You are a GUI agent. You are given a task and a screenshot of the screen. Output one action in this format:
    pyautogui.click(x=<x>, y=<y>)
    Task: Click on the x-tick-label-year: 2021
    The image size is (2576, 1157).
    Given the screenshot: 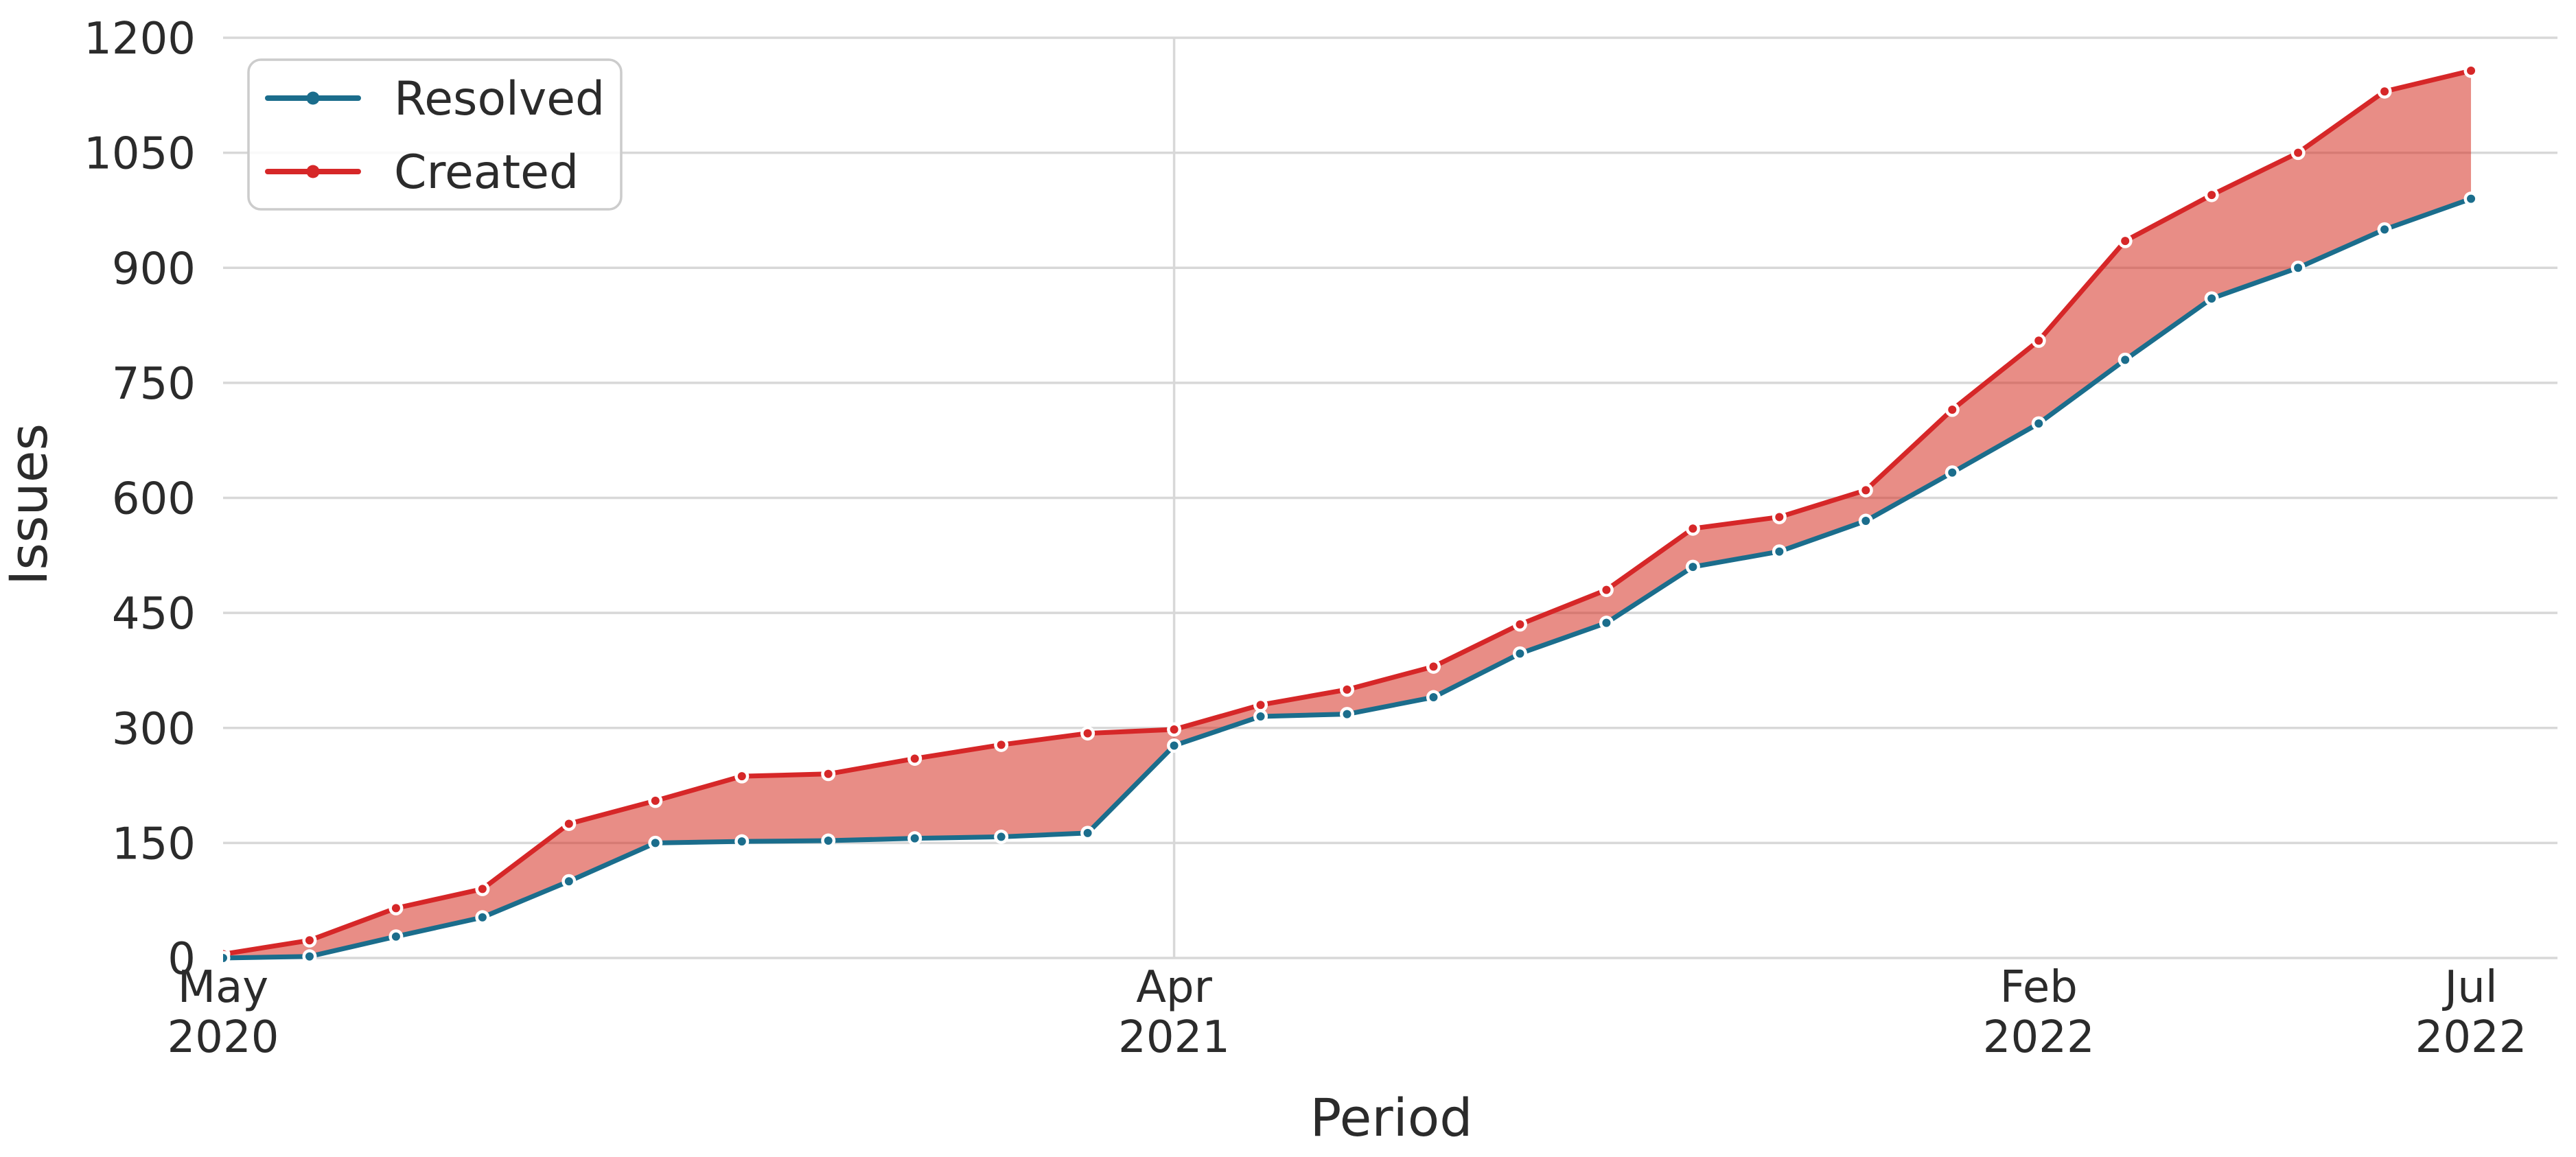 What is the action you would take?
    pyautogui.click(x=1174, y=1037)
    